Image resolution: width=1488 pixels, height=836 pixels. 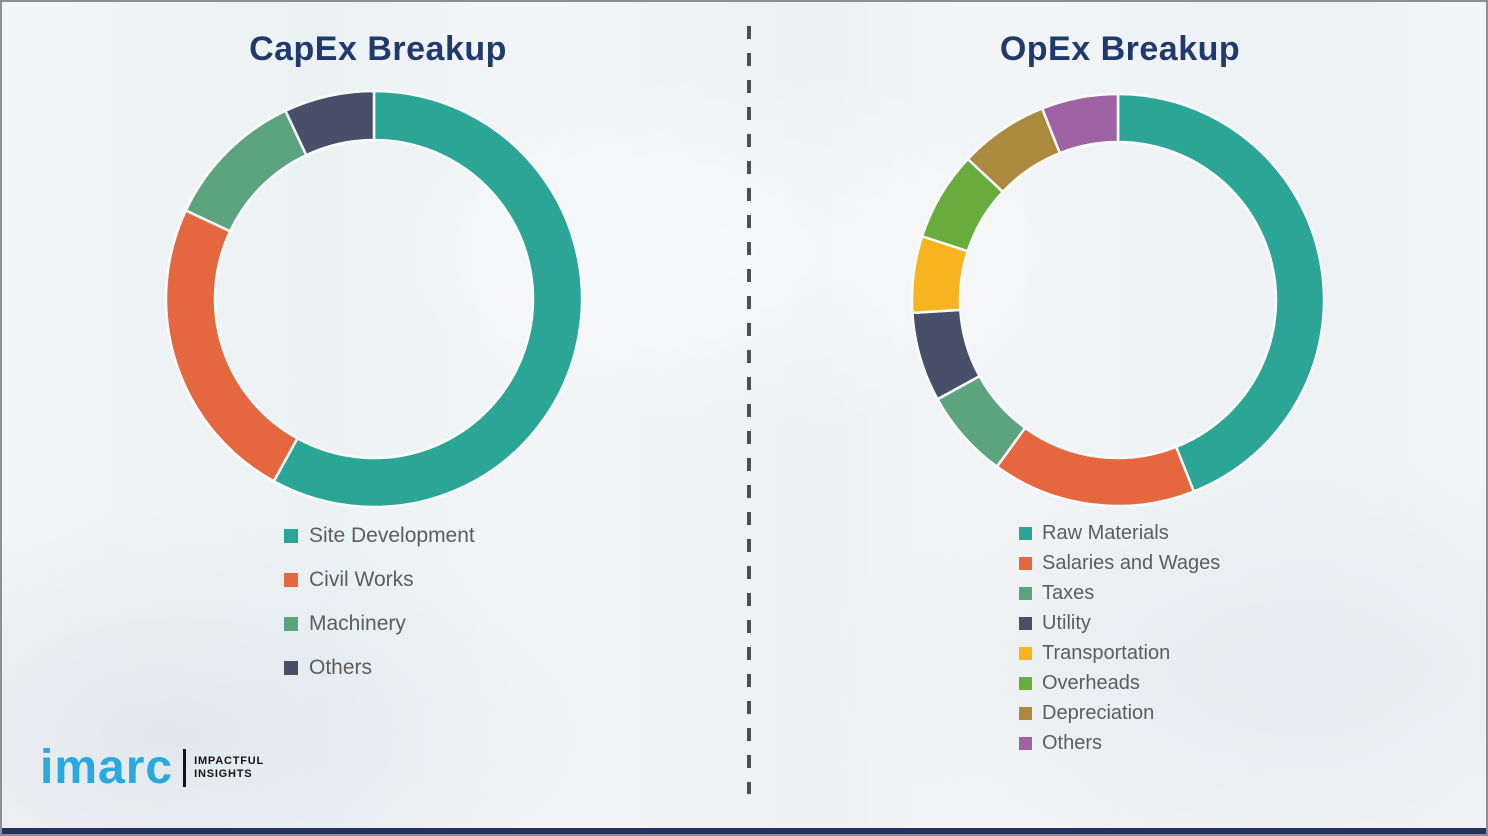 I want to click on imarc-logo-wordmark: imarc, so click(x=107, y=767).